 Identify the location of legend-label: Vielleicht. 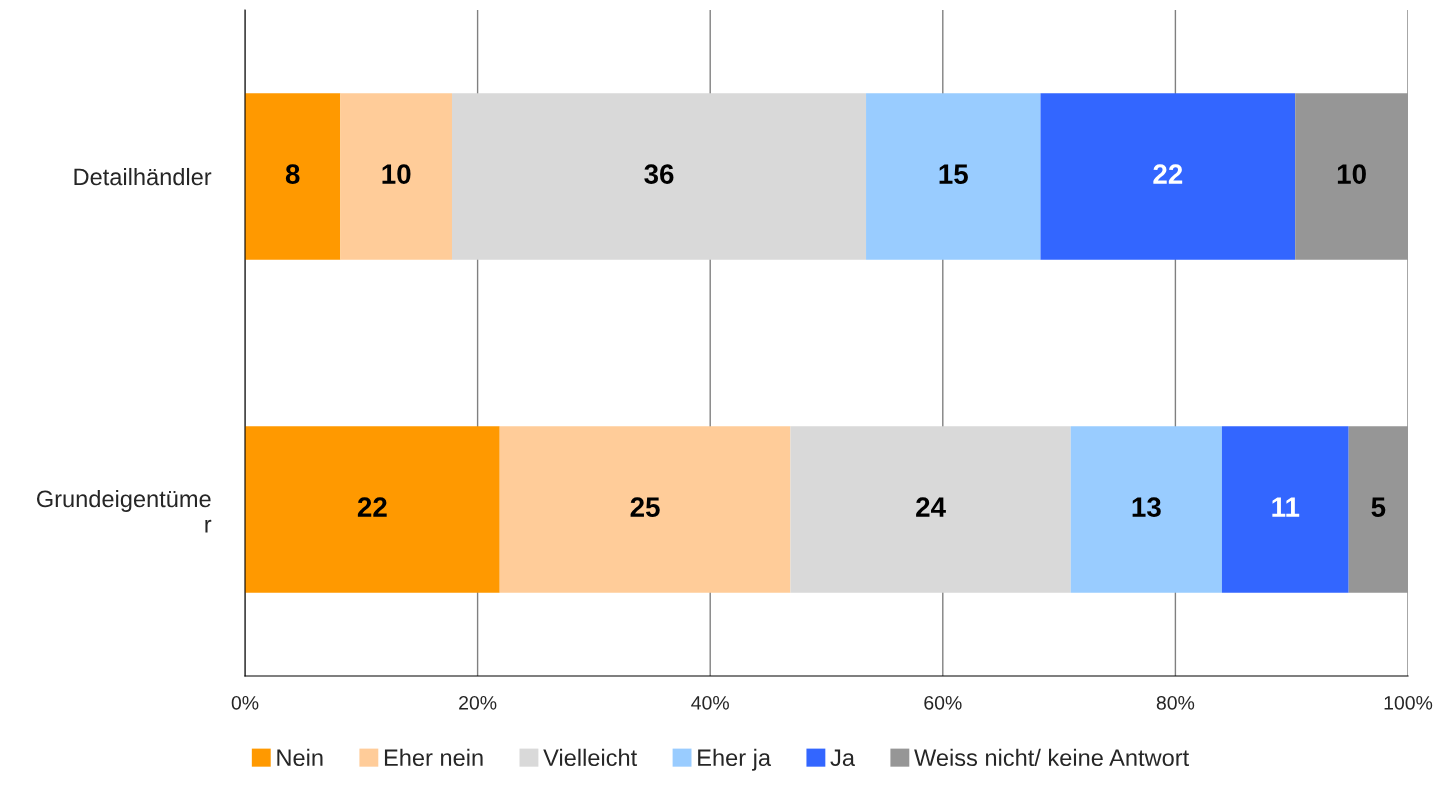
(590, 757).